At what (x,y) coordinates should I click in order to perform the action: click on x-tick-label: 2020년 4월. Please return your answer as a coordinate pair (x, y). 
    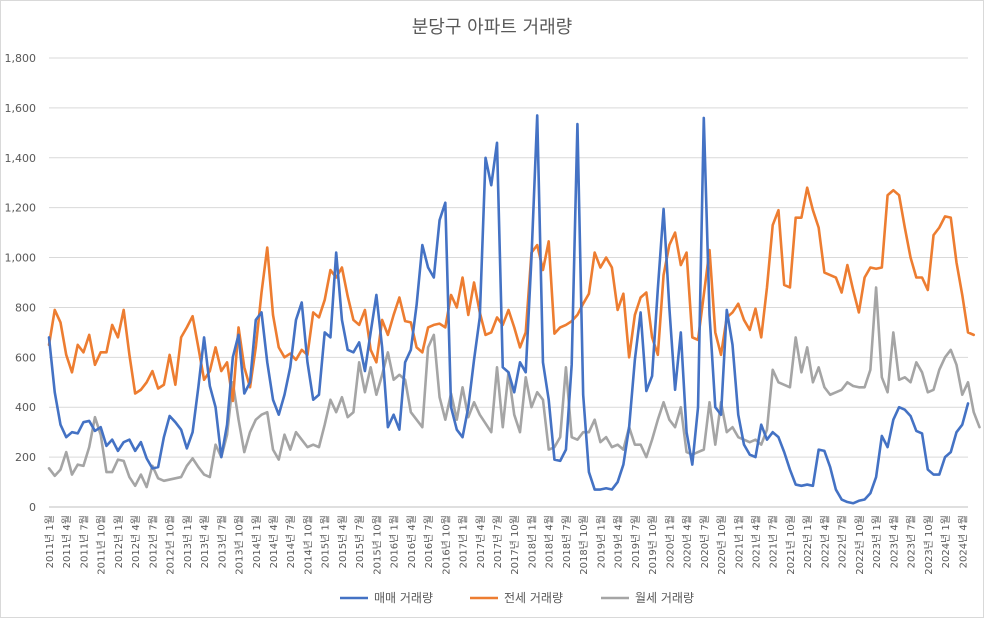
    Looking at the image, I should click on (688, 541).